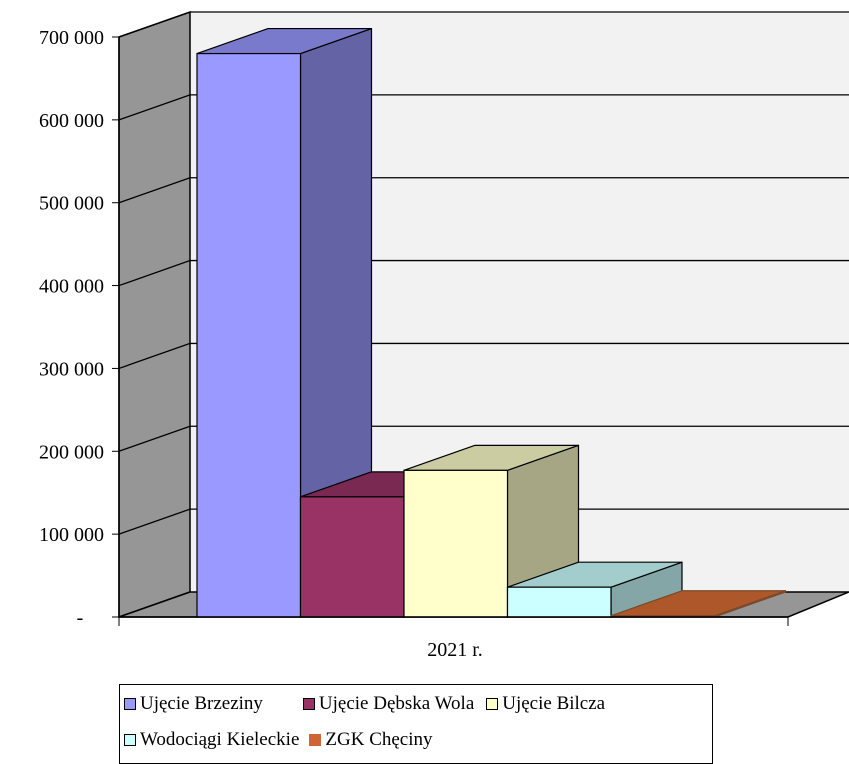 This screenshot has width=849, height=764. What do you see at coordinates (71, 287) in the screenshot?
I see `y-tick-label: 400 000` at bounding box center [71, 287].